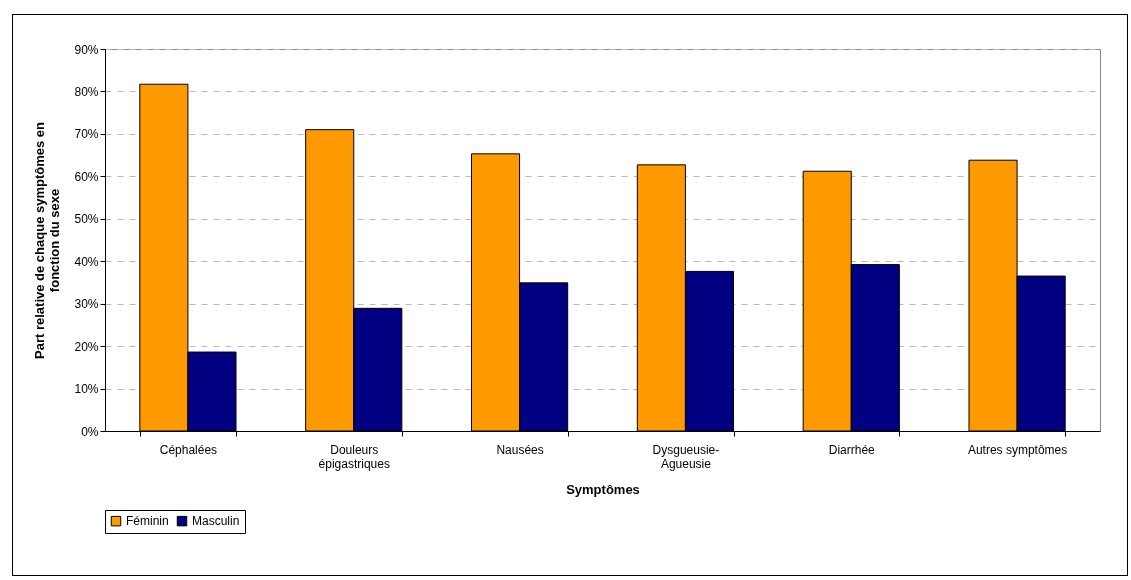 This screenshot has height=580, width=1131. What do you see at coordinates (852, 449) in the screenshot?
I see `x-tick-label: Diarrhée` at bounding box center [852, 449].